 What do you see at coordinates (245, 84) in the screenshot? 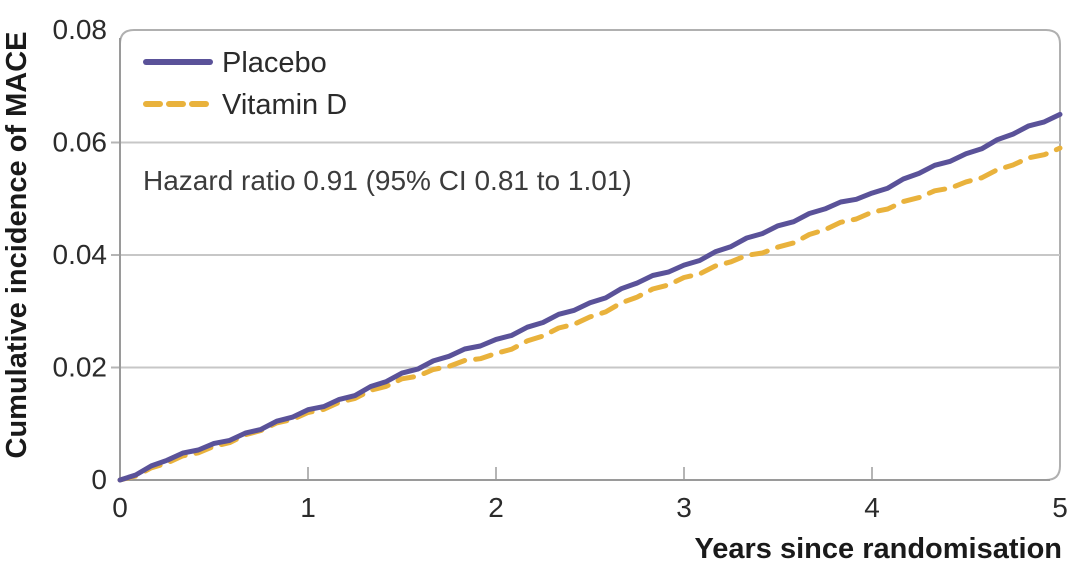
I see `legend: Placebo Vitamin D` at bounding box center [245, 84].